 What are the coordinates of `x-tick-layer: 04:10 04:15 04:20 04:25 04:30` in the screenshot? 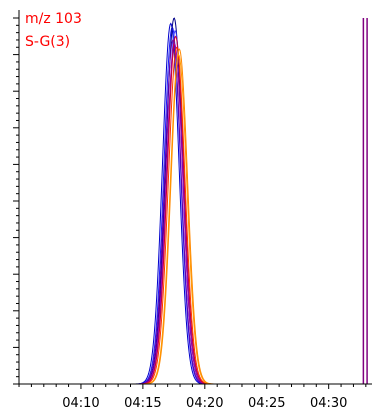 It's located at (192, 397).